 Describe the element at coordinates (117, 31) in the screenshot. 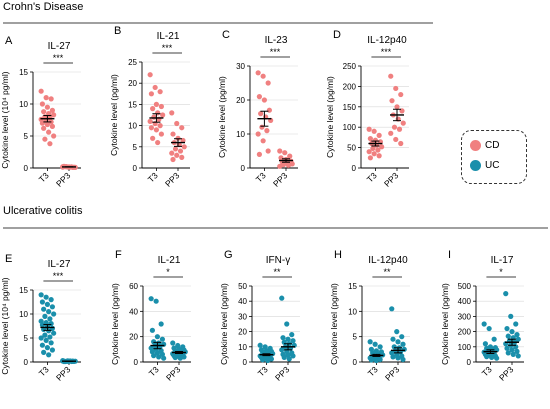

I see `panel-letter-b: B` at that location.